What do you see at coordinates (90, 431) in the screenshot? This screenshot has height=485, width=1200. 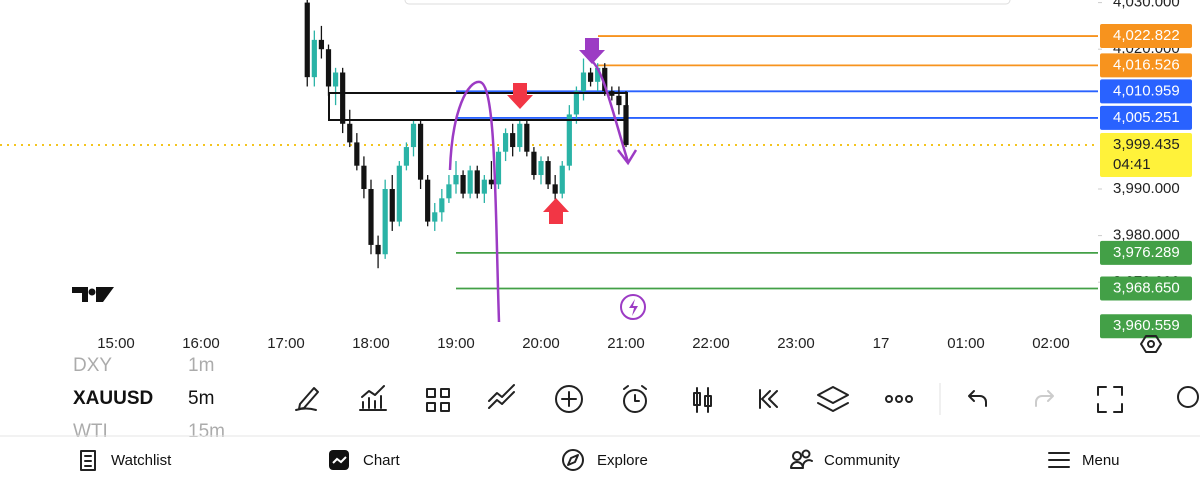 I see `symbol: WTI` at bounding box center [90, 431].